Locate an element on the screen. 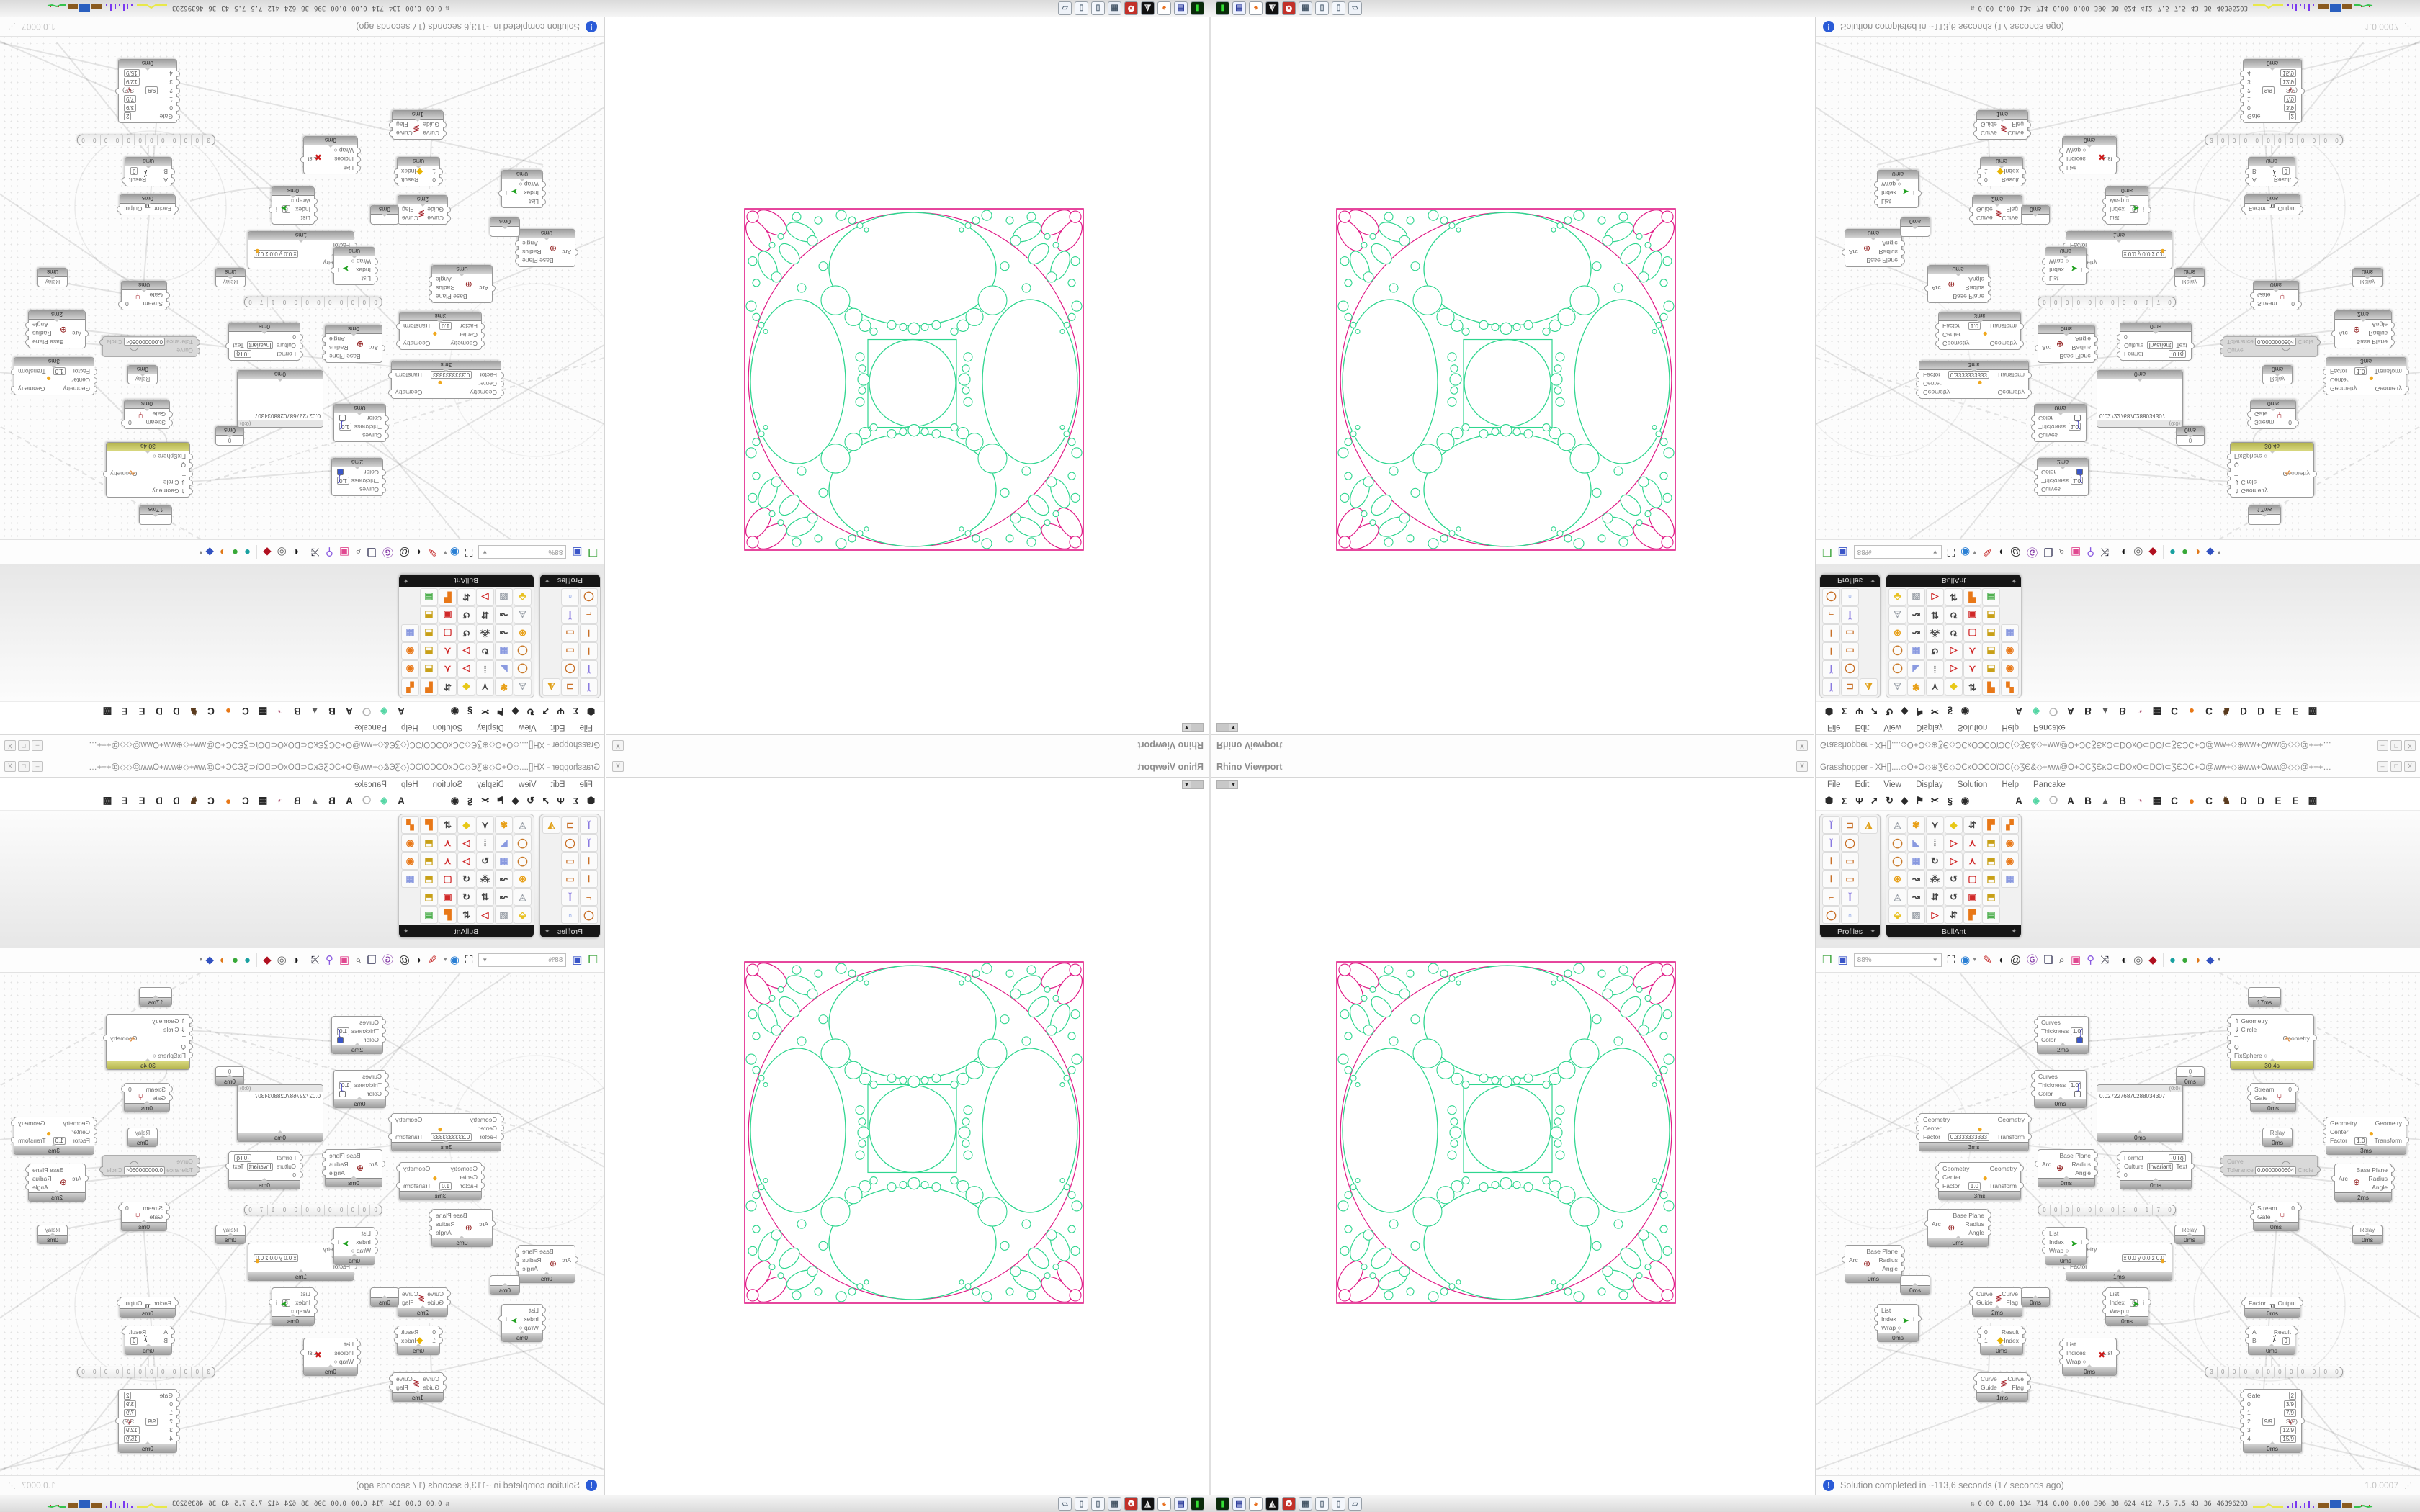 Image resolution: width=2420 pixels, height=1512 pixels. bullant-component-button: ↝ is located at coordinates (504, 879).